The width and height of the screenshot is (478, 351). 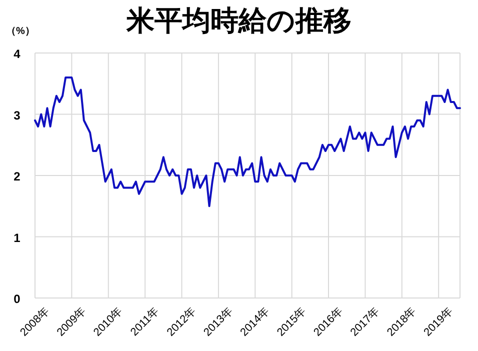 I want to click on y-tick-label: 2, so click(x=17, y=177).